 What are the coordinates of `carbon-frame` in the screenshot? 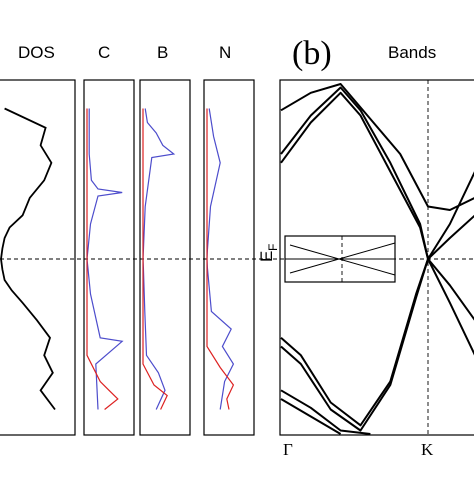 It's located at (109, 257).